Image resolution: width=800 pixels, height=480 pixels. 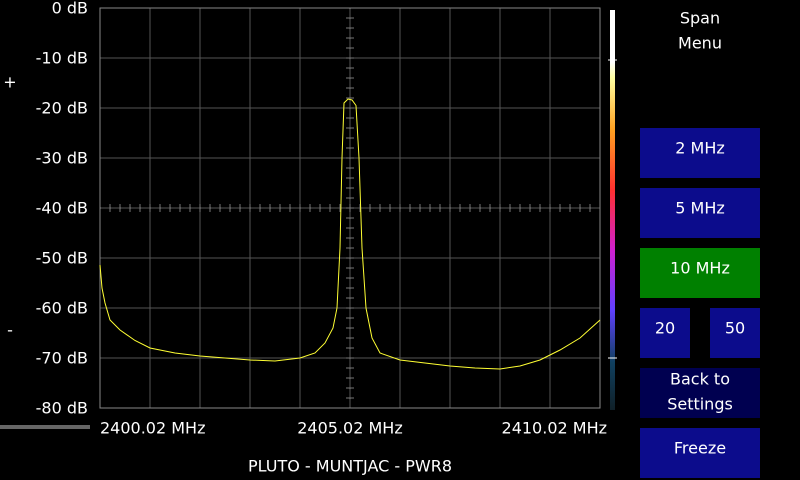 I want to click on gain-up: +, so click(x=9, y=82).